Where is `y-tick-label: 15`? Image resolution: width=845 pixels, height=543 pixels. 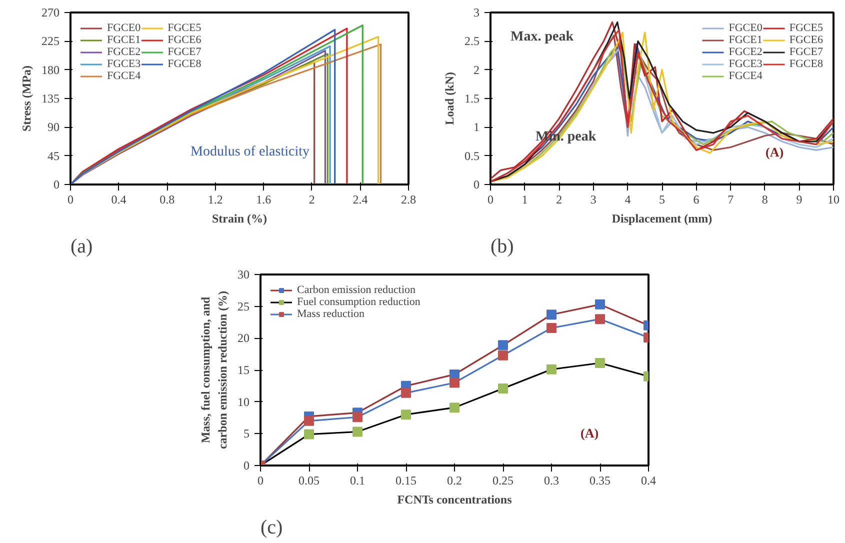
y-tick-label: 15 is located at coordinates (244, 370).